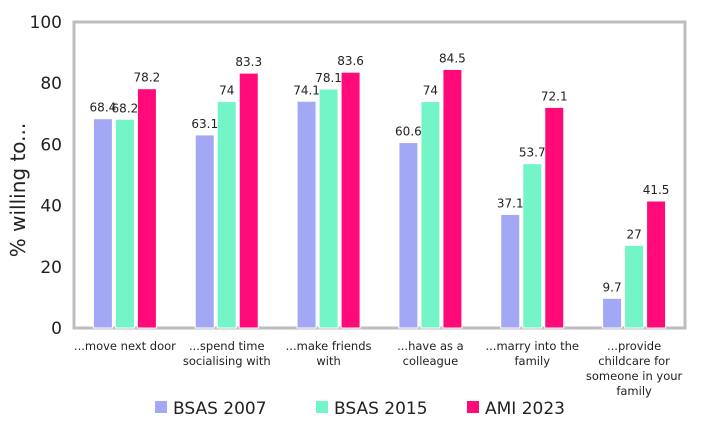 Image resolution: width=720 pixels, height=442 pixels. Describe the element at coordinates (430, 346) in the screenshot. I see `category-label: ...have as a` at that location.